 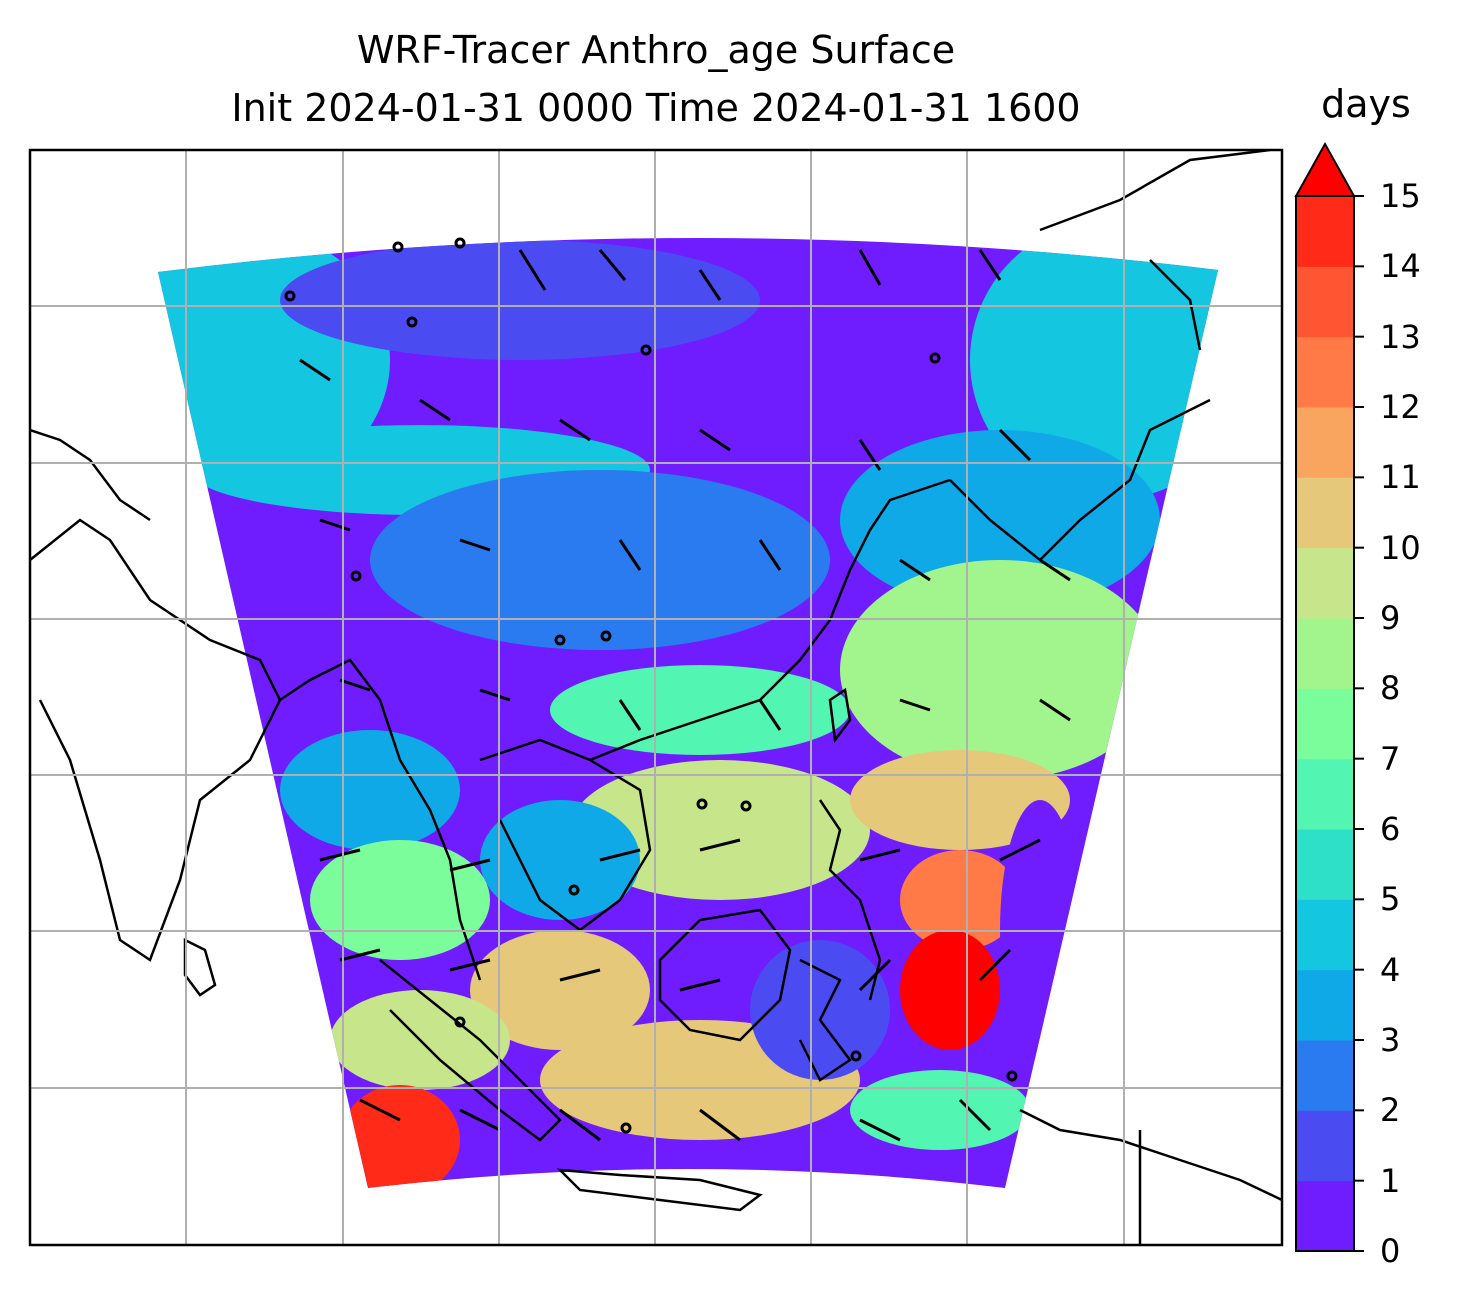 What do you see at coordinates (1150, 1176) in the screenshot?
I see `coastline-new-guinea` at bounding box center [1150, 1176].